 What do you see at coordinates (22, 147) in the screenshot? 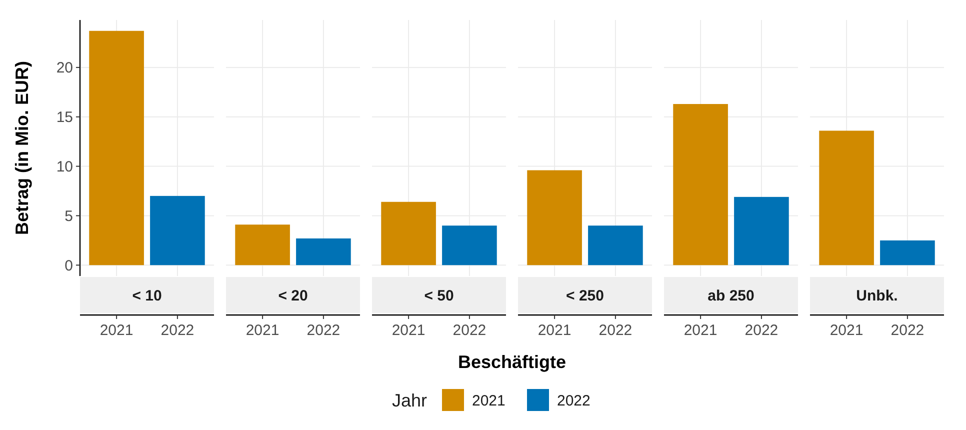
I see `y-axis-title: Betrag (in Mio. EUR)` at bounding box center [22, 147].